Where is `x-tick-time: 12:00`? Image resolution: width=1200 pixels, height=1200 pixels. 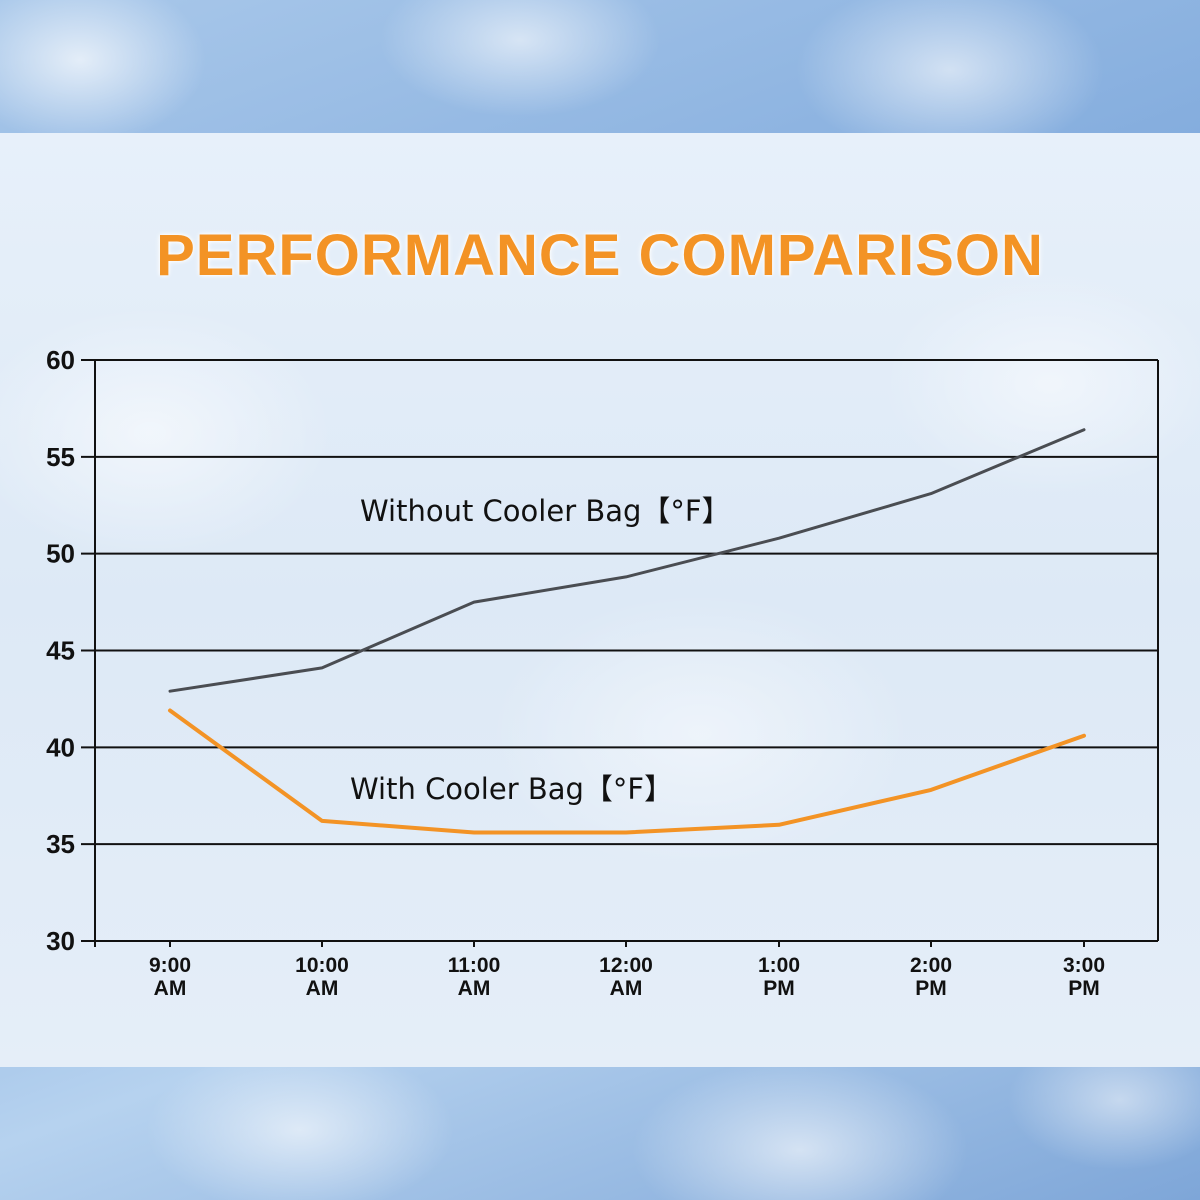 x-tick-time: 12:00 is located at coordinates (626, 965).